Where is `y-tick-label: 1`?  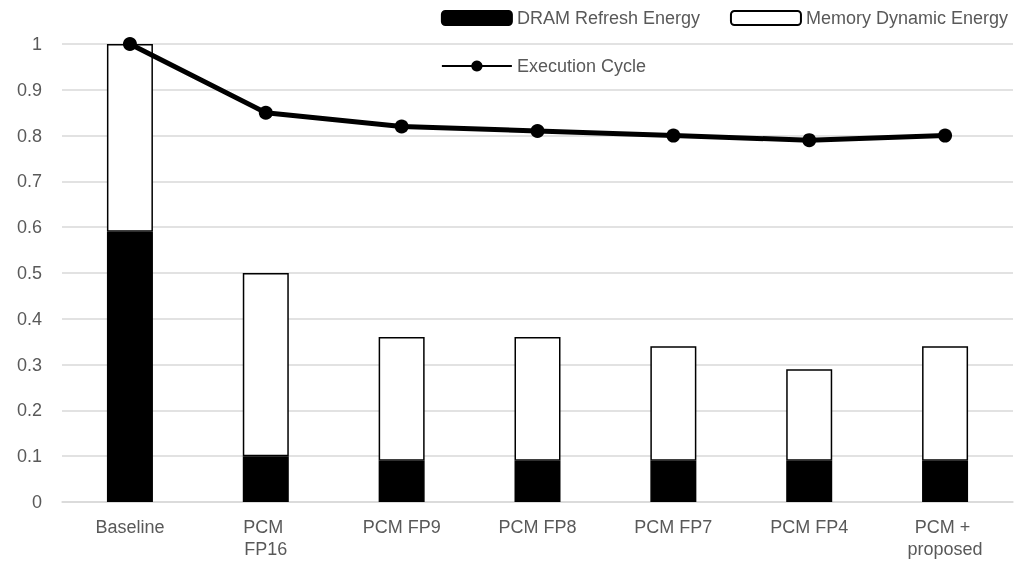 y-tick-label: 1 is located at coordinates (36, 44).